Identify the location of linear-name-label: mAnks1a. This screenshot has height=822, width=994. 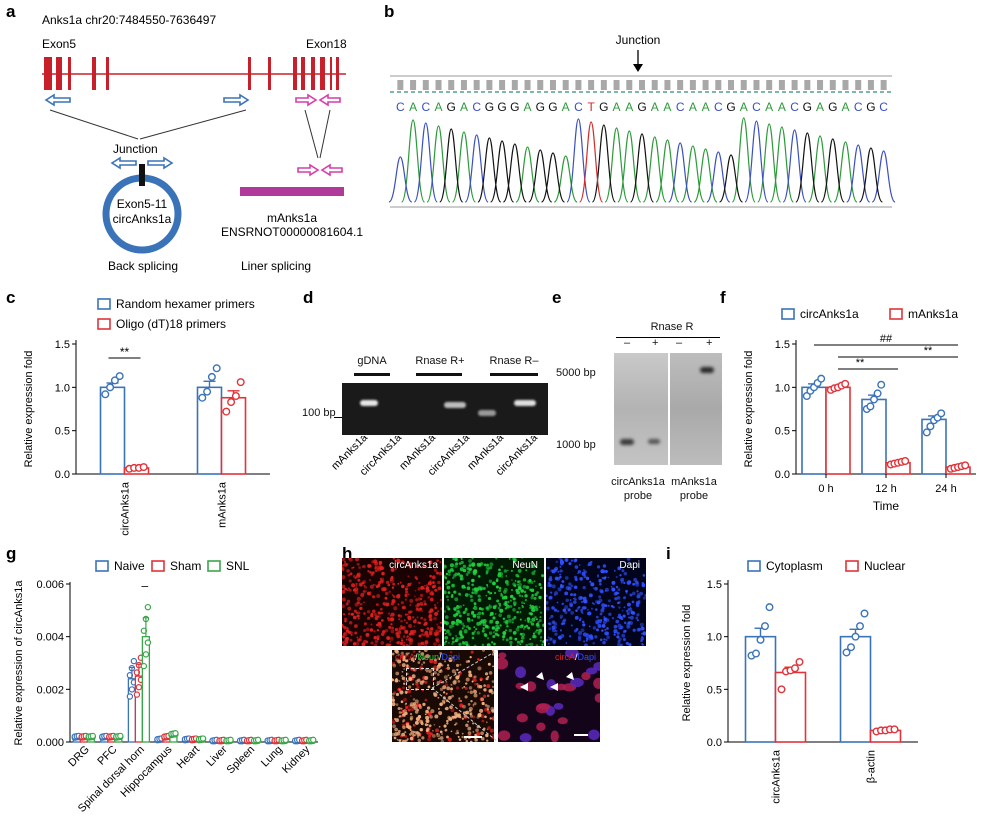
(292, 218).